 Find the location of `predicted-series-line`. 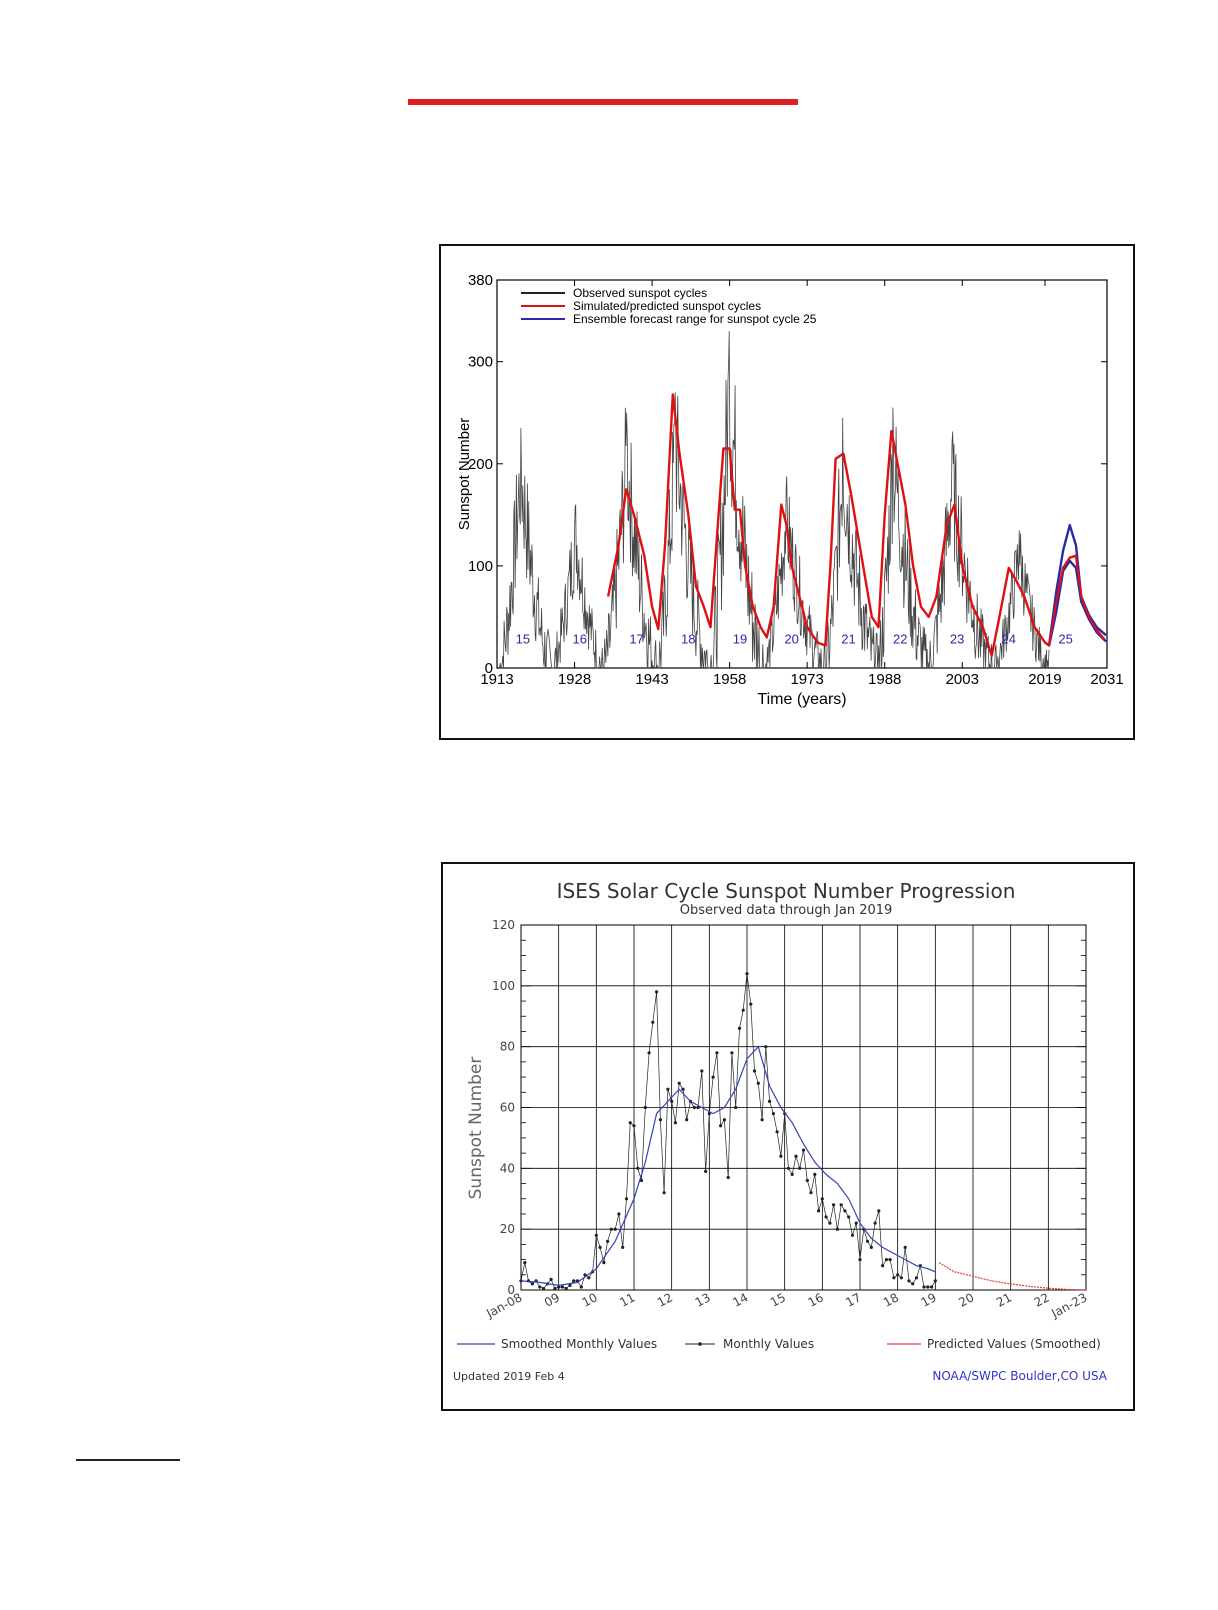

predicted-series-line is located at coordinates (1012, 1276).